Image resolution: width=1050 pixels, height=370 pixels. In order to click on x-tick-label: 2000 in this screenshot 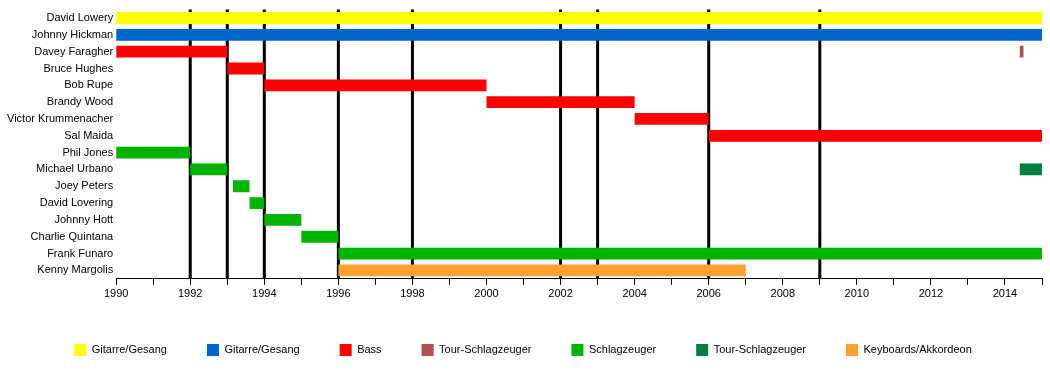, I will do `click(486, 293)`.